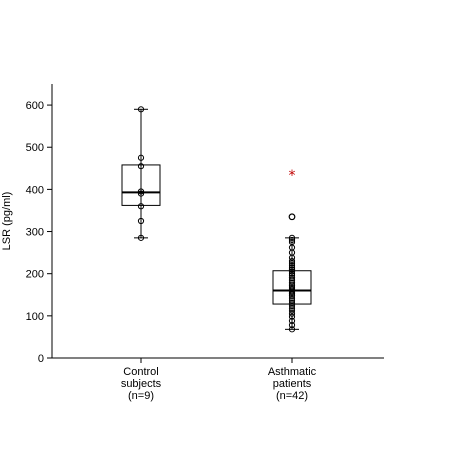 This screenshot has height=474, width=474. Describe the element at coordinates (292, 384) in the screenshot. I see `x-tick-label: patients` at that location.